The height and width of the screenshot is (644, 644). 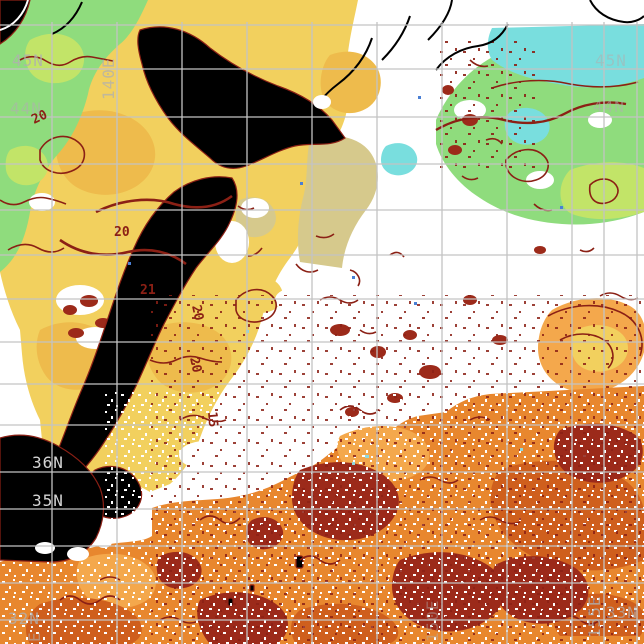 I want to click on lon-label-155e: 155E, so click(x=594, y=616).